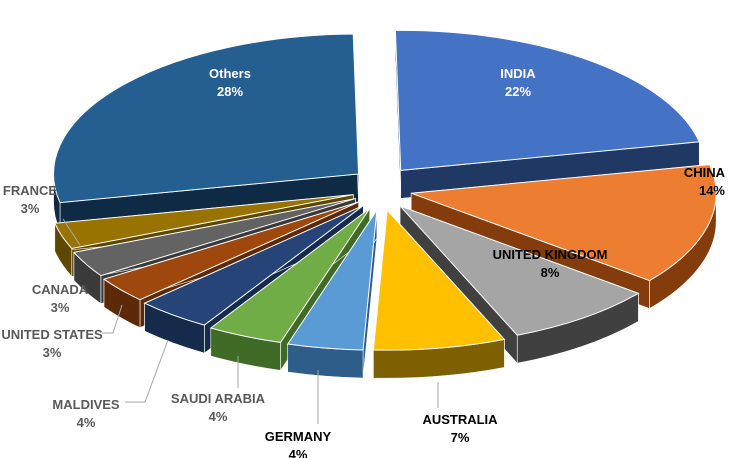 The image size is (750, 458). Describe the element at coordinates (218, 407) in the screenshot. I see `data-label-saudi-arabia: SAUDI ARABIA 4%` at that location.